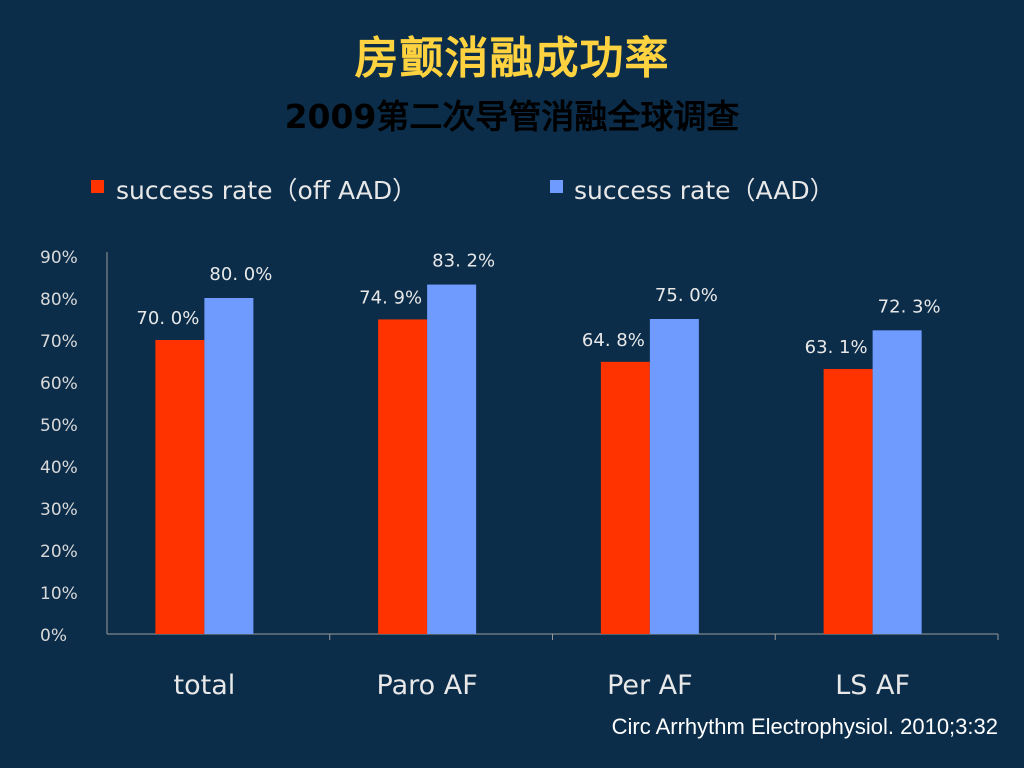 This screenshot has height=768, width=1024. What do you see at coordinates (59, 300) in the screenshot?
I see `y-tick-label: 80%` at bounding box center [59, 300].